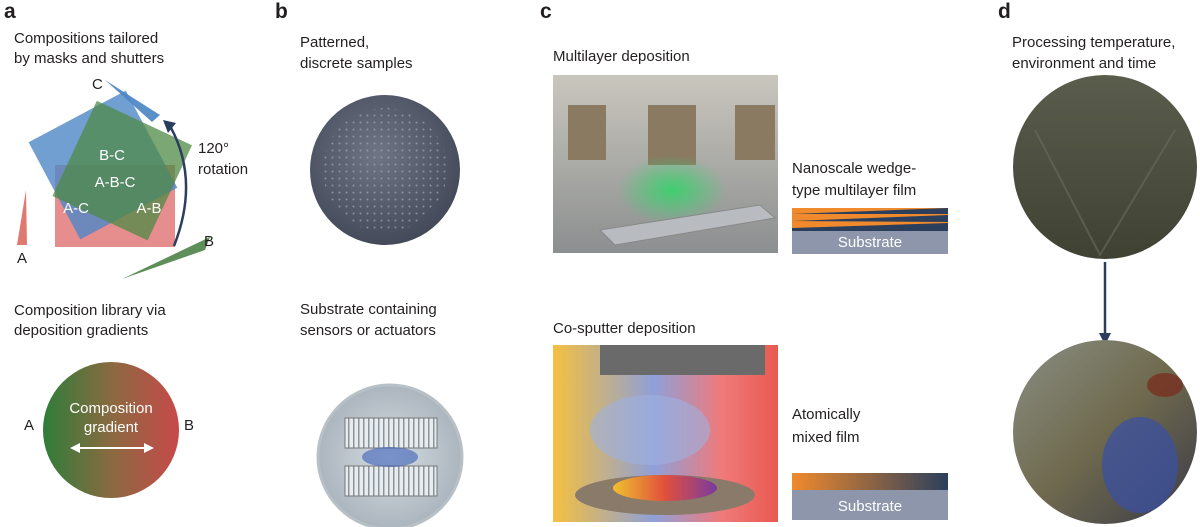 The width and height of the screenshot is (1200, 527). Describe the element at coordinates (178, 186) in the screenshot. I see `rotation-arrow` at that location.